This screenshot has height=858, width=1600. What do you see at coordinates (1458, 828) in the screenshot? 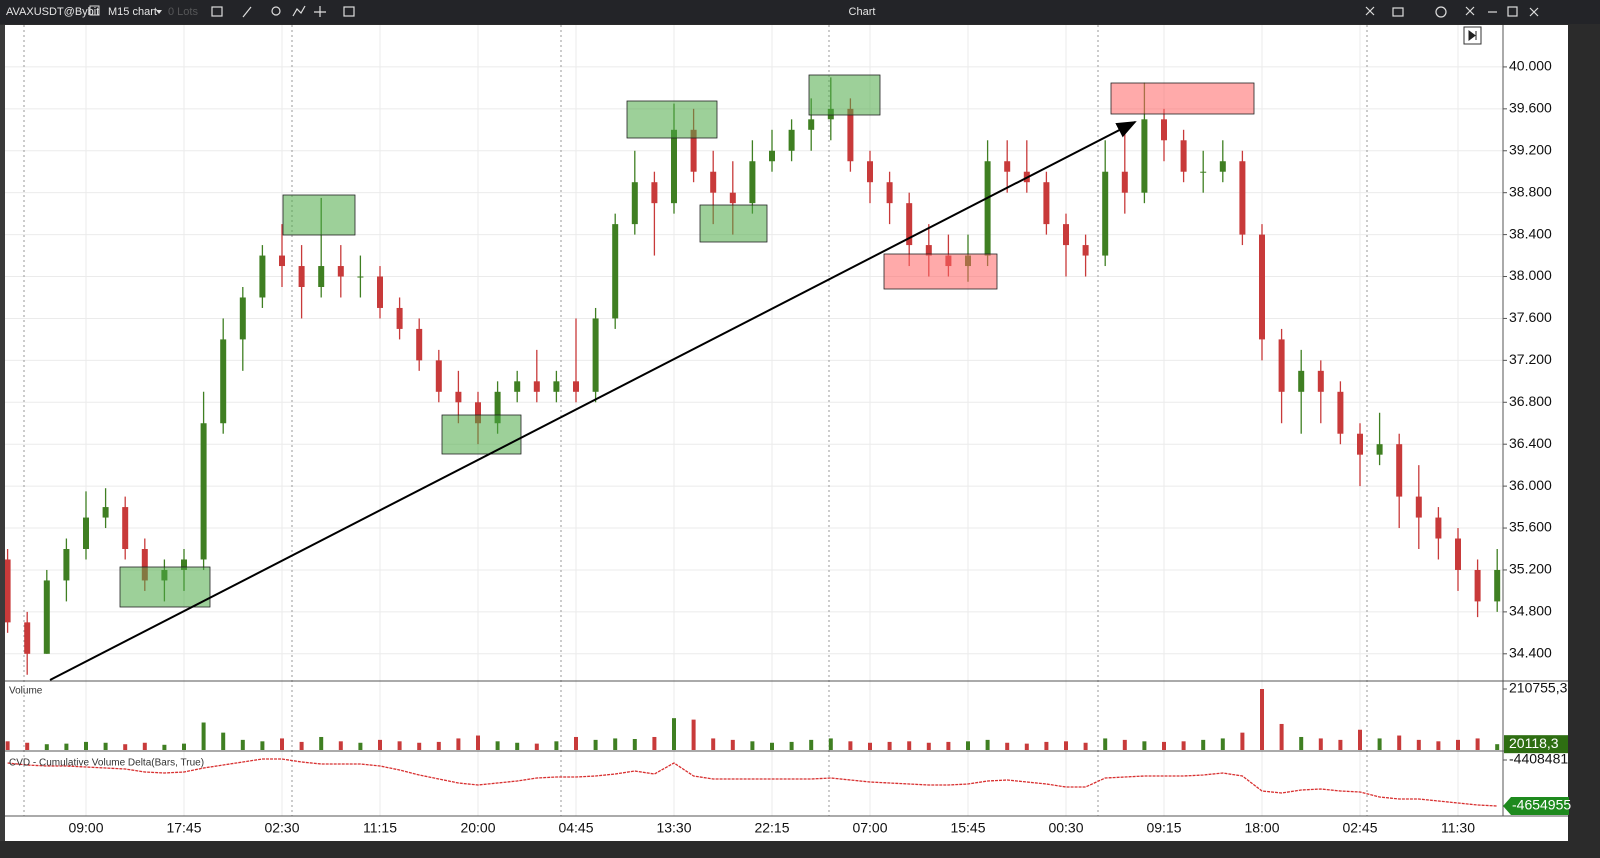
I see `x-tick-label: 11:30` at bounding box center [1458, 828].